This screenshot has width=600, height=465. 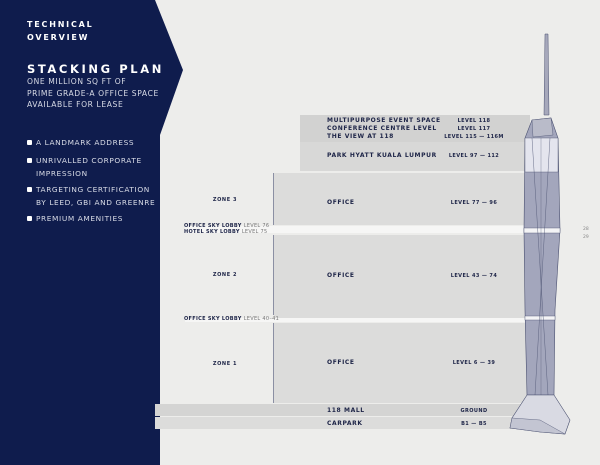 I want to click on bullet-item: UNRIVALLED CORPORATE IMPRESSION, so click(x=84, y=167).